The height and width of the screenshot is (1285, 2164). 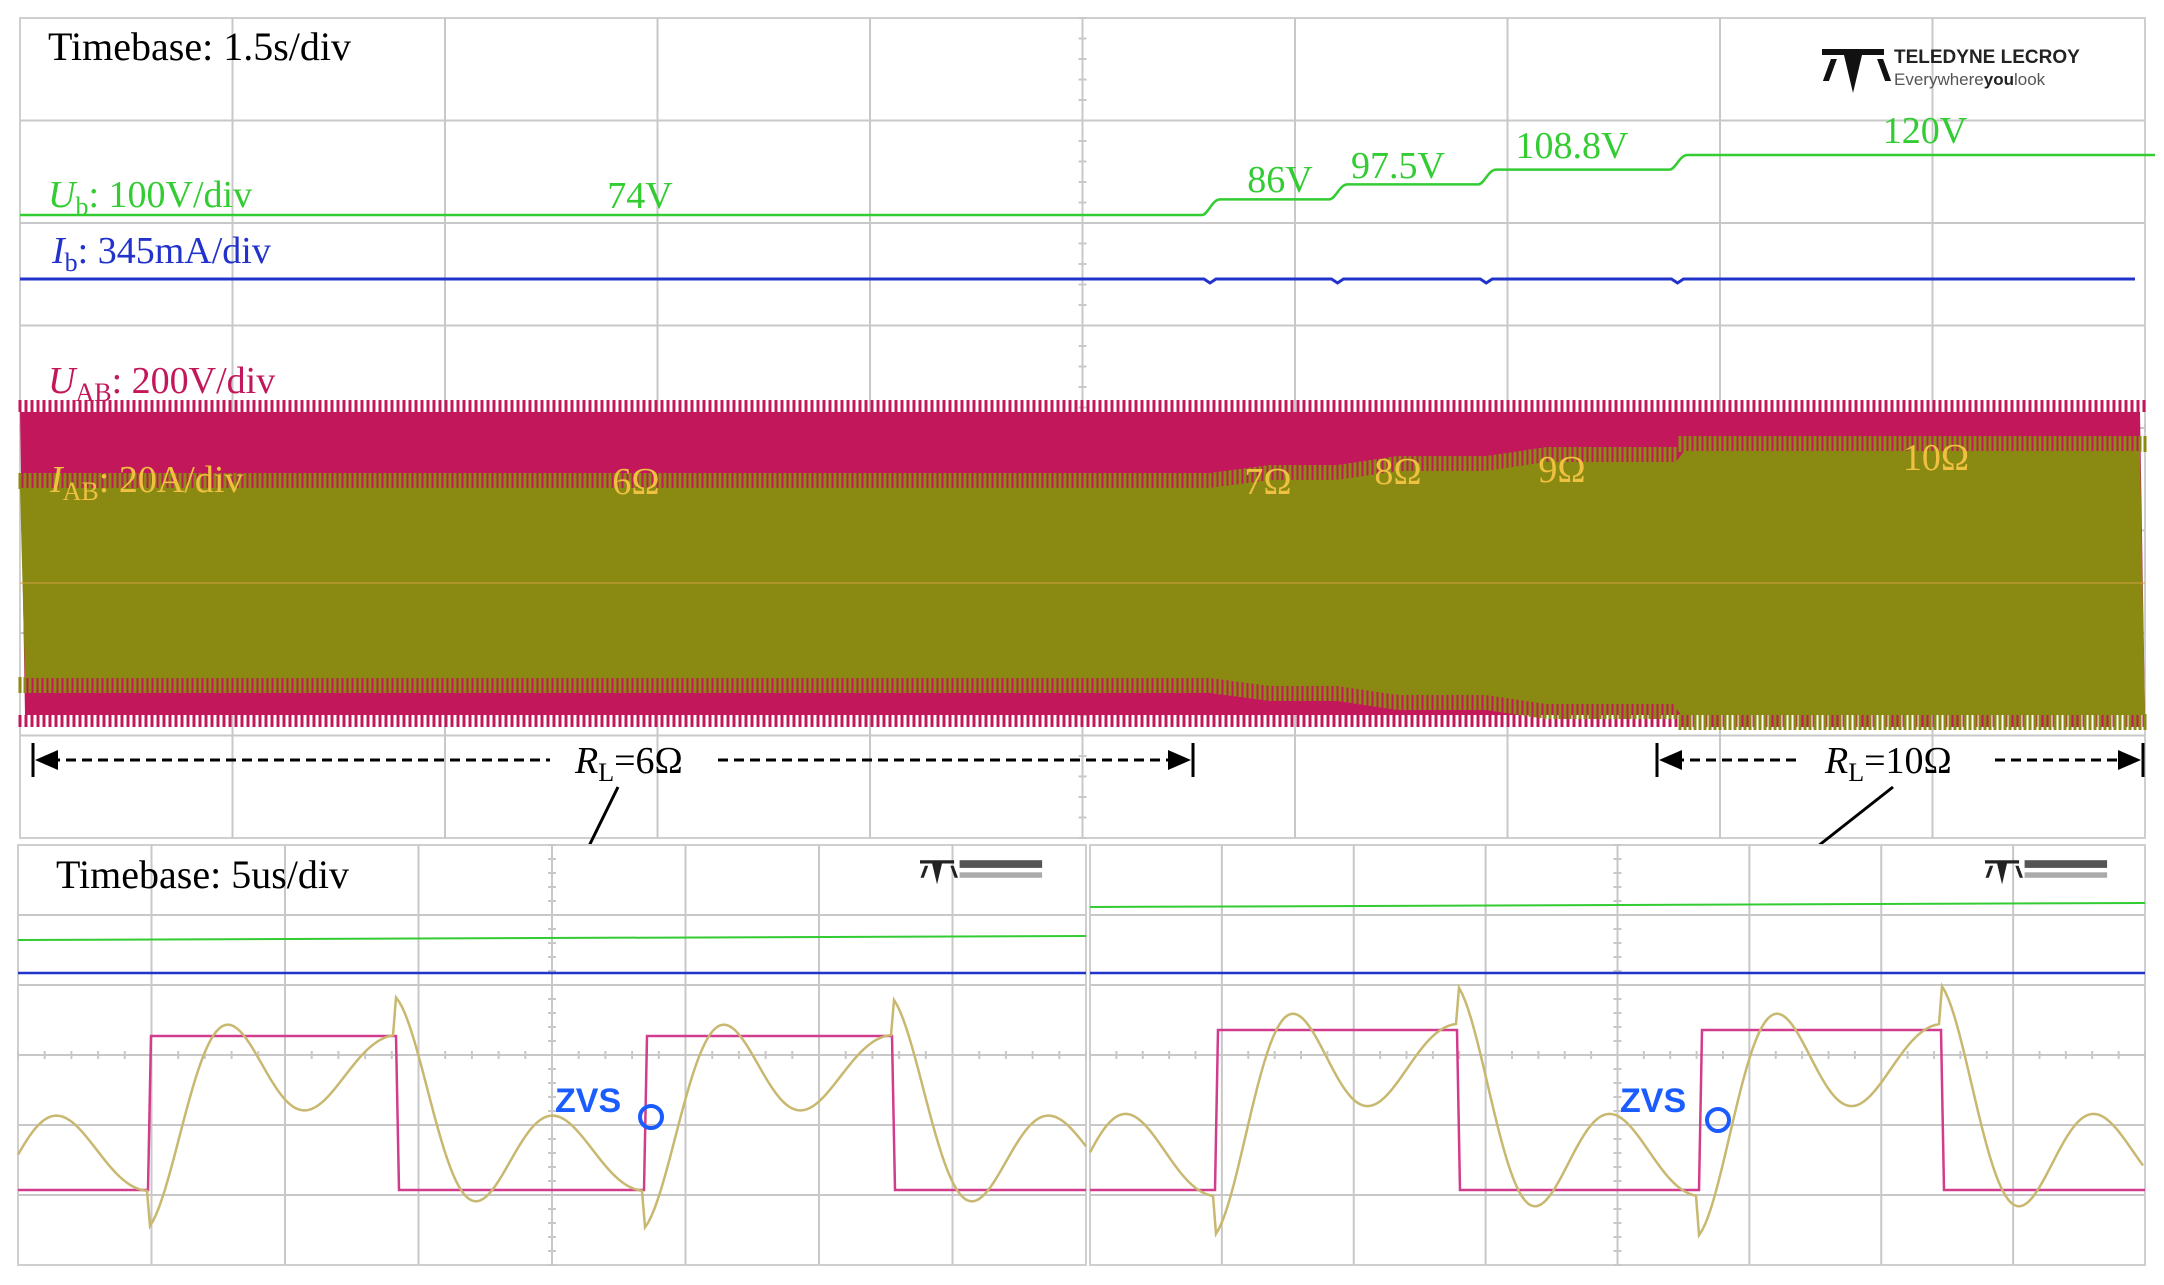 I want to click on load-value-labels: 6Ω 7Ω 8Ω 9Ω 10Ω, so click(x=1290, y=470).